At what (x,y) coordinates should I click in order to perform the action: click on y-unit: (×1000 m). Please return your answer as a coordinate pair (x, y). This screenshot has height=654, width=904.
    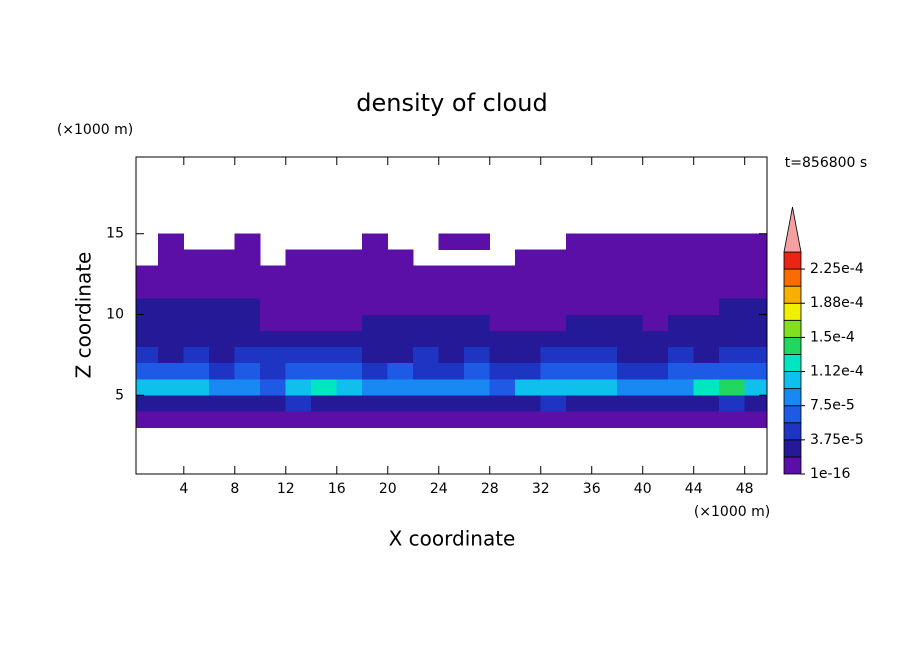
    Looking at the image, I should click on (95, 130).